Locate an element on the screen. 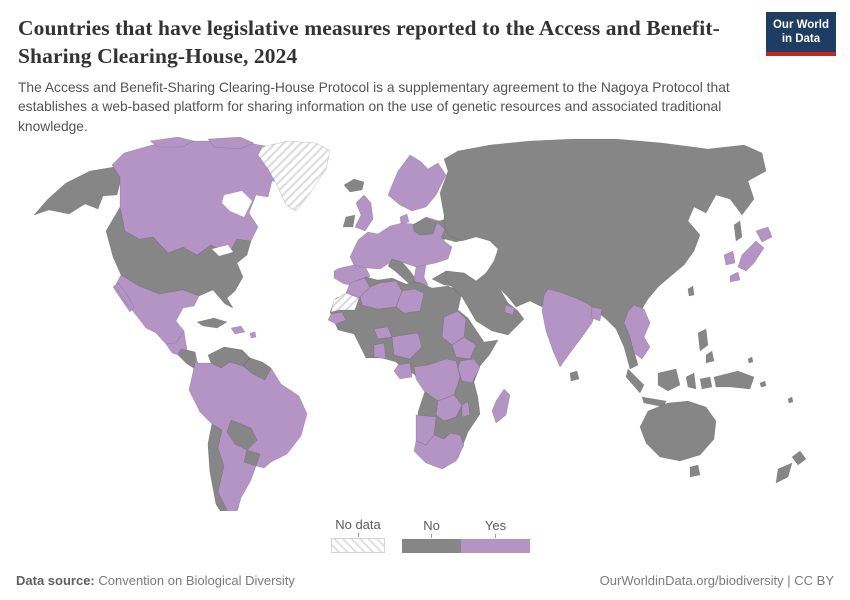 This screenshot has width=850, height=600. region-guyanas is located at coordinates (257, 369).